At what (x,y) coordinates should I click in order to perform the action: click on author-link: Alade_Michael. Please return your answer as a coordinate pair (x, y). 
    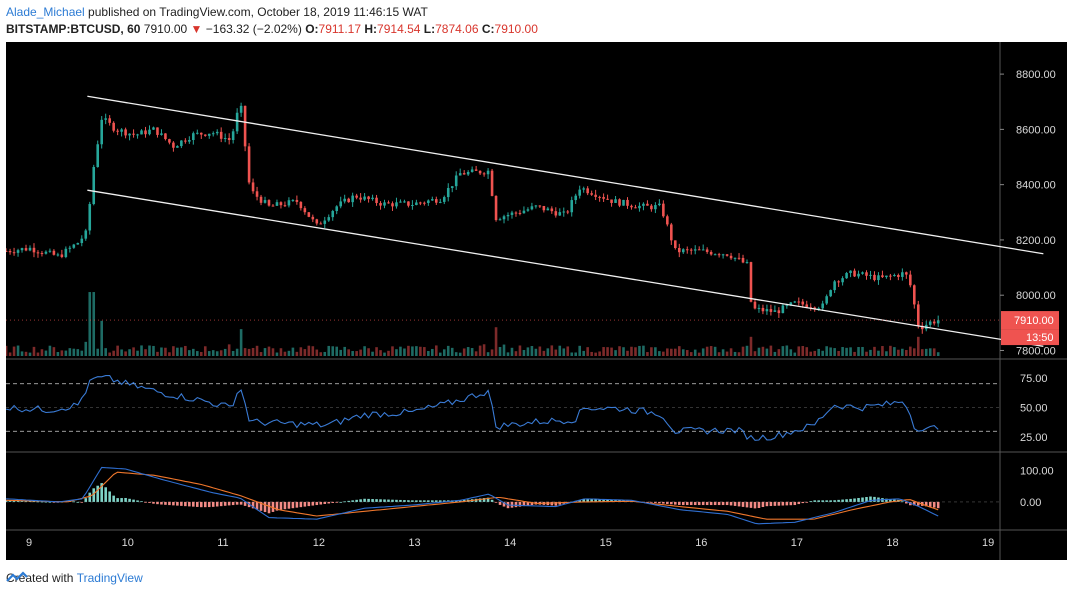
    Looking at the image, I should click on (45, 12).